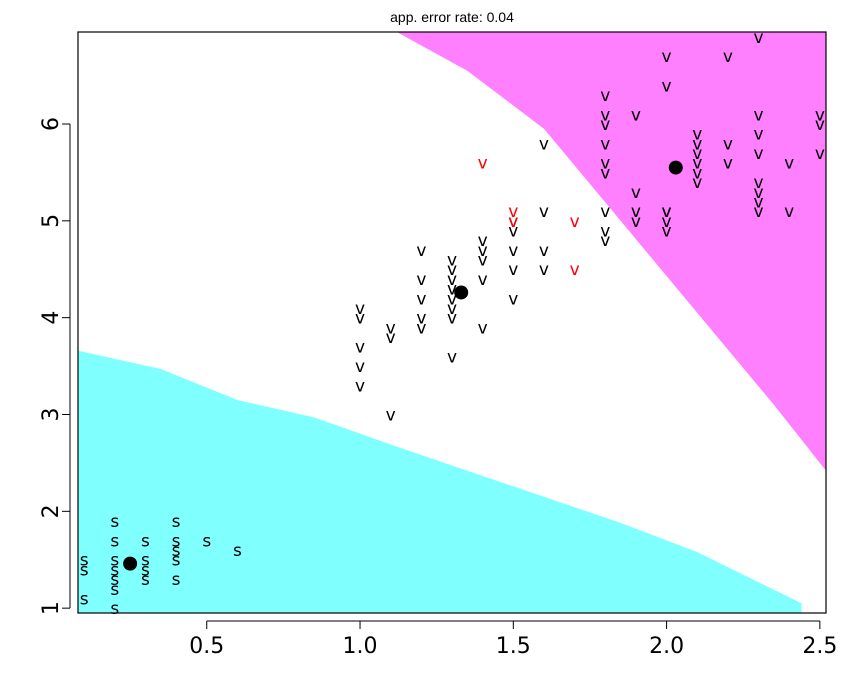 The image size is (844, 678). Describe the element at coordinates (819, 646) in the screenshot. I see `x-tick-label: 2.5` at that location.